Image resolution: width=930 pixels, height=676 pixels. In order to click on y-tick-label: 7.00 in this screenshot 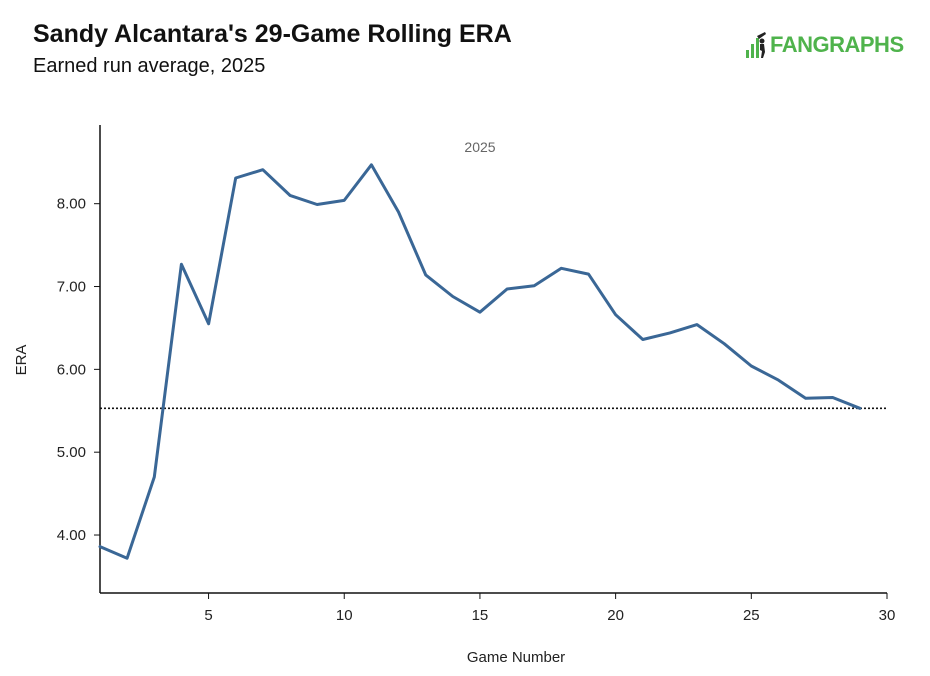, I will do `click(71, 287)`.